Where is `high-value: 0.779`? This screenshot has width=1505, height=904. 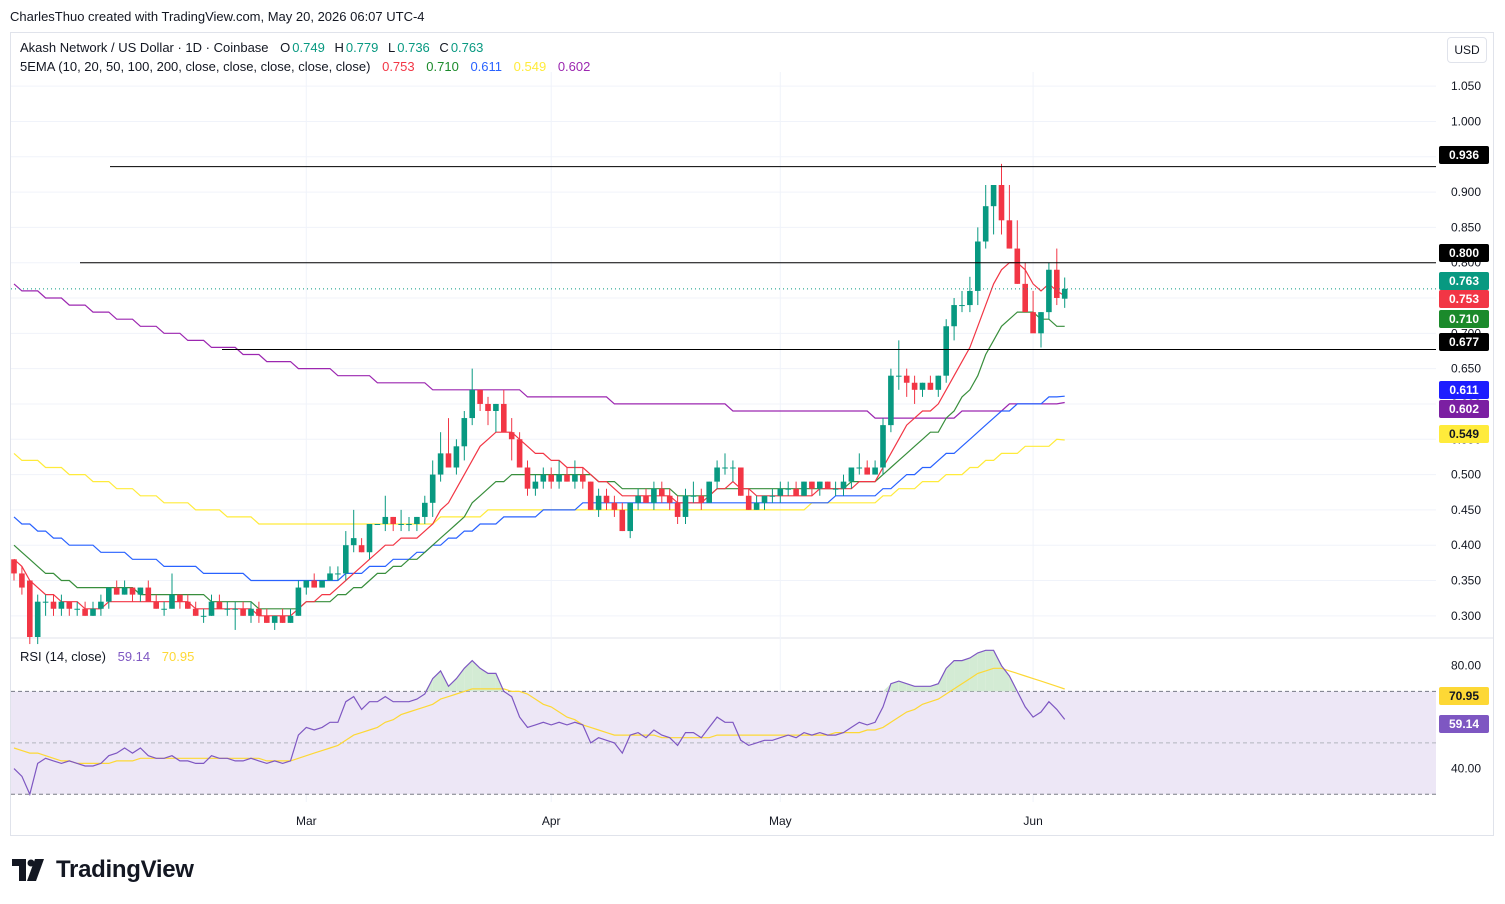
high-value: 0.779 is located at coordinates (362, 47).